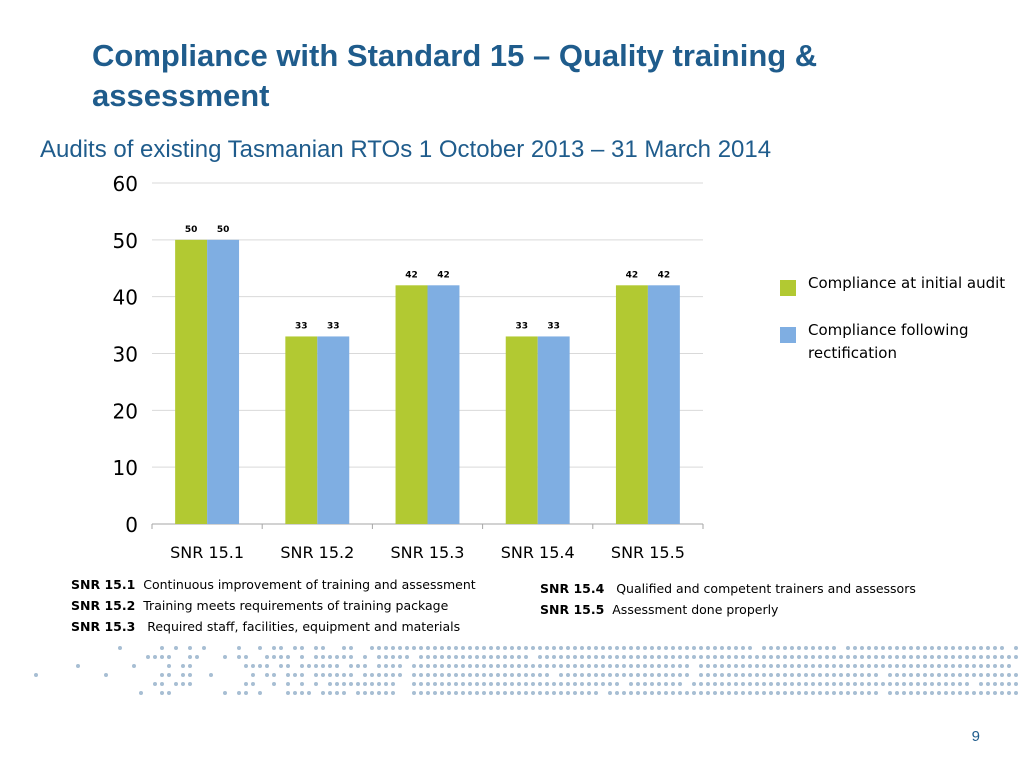  What do you see at coordinates (572, 588) in the screenshot?
I see `definition-code: SNR 15.4` at bounding box center [572, 588].